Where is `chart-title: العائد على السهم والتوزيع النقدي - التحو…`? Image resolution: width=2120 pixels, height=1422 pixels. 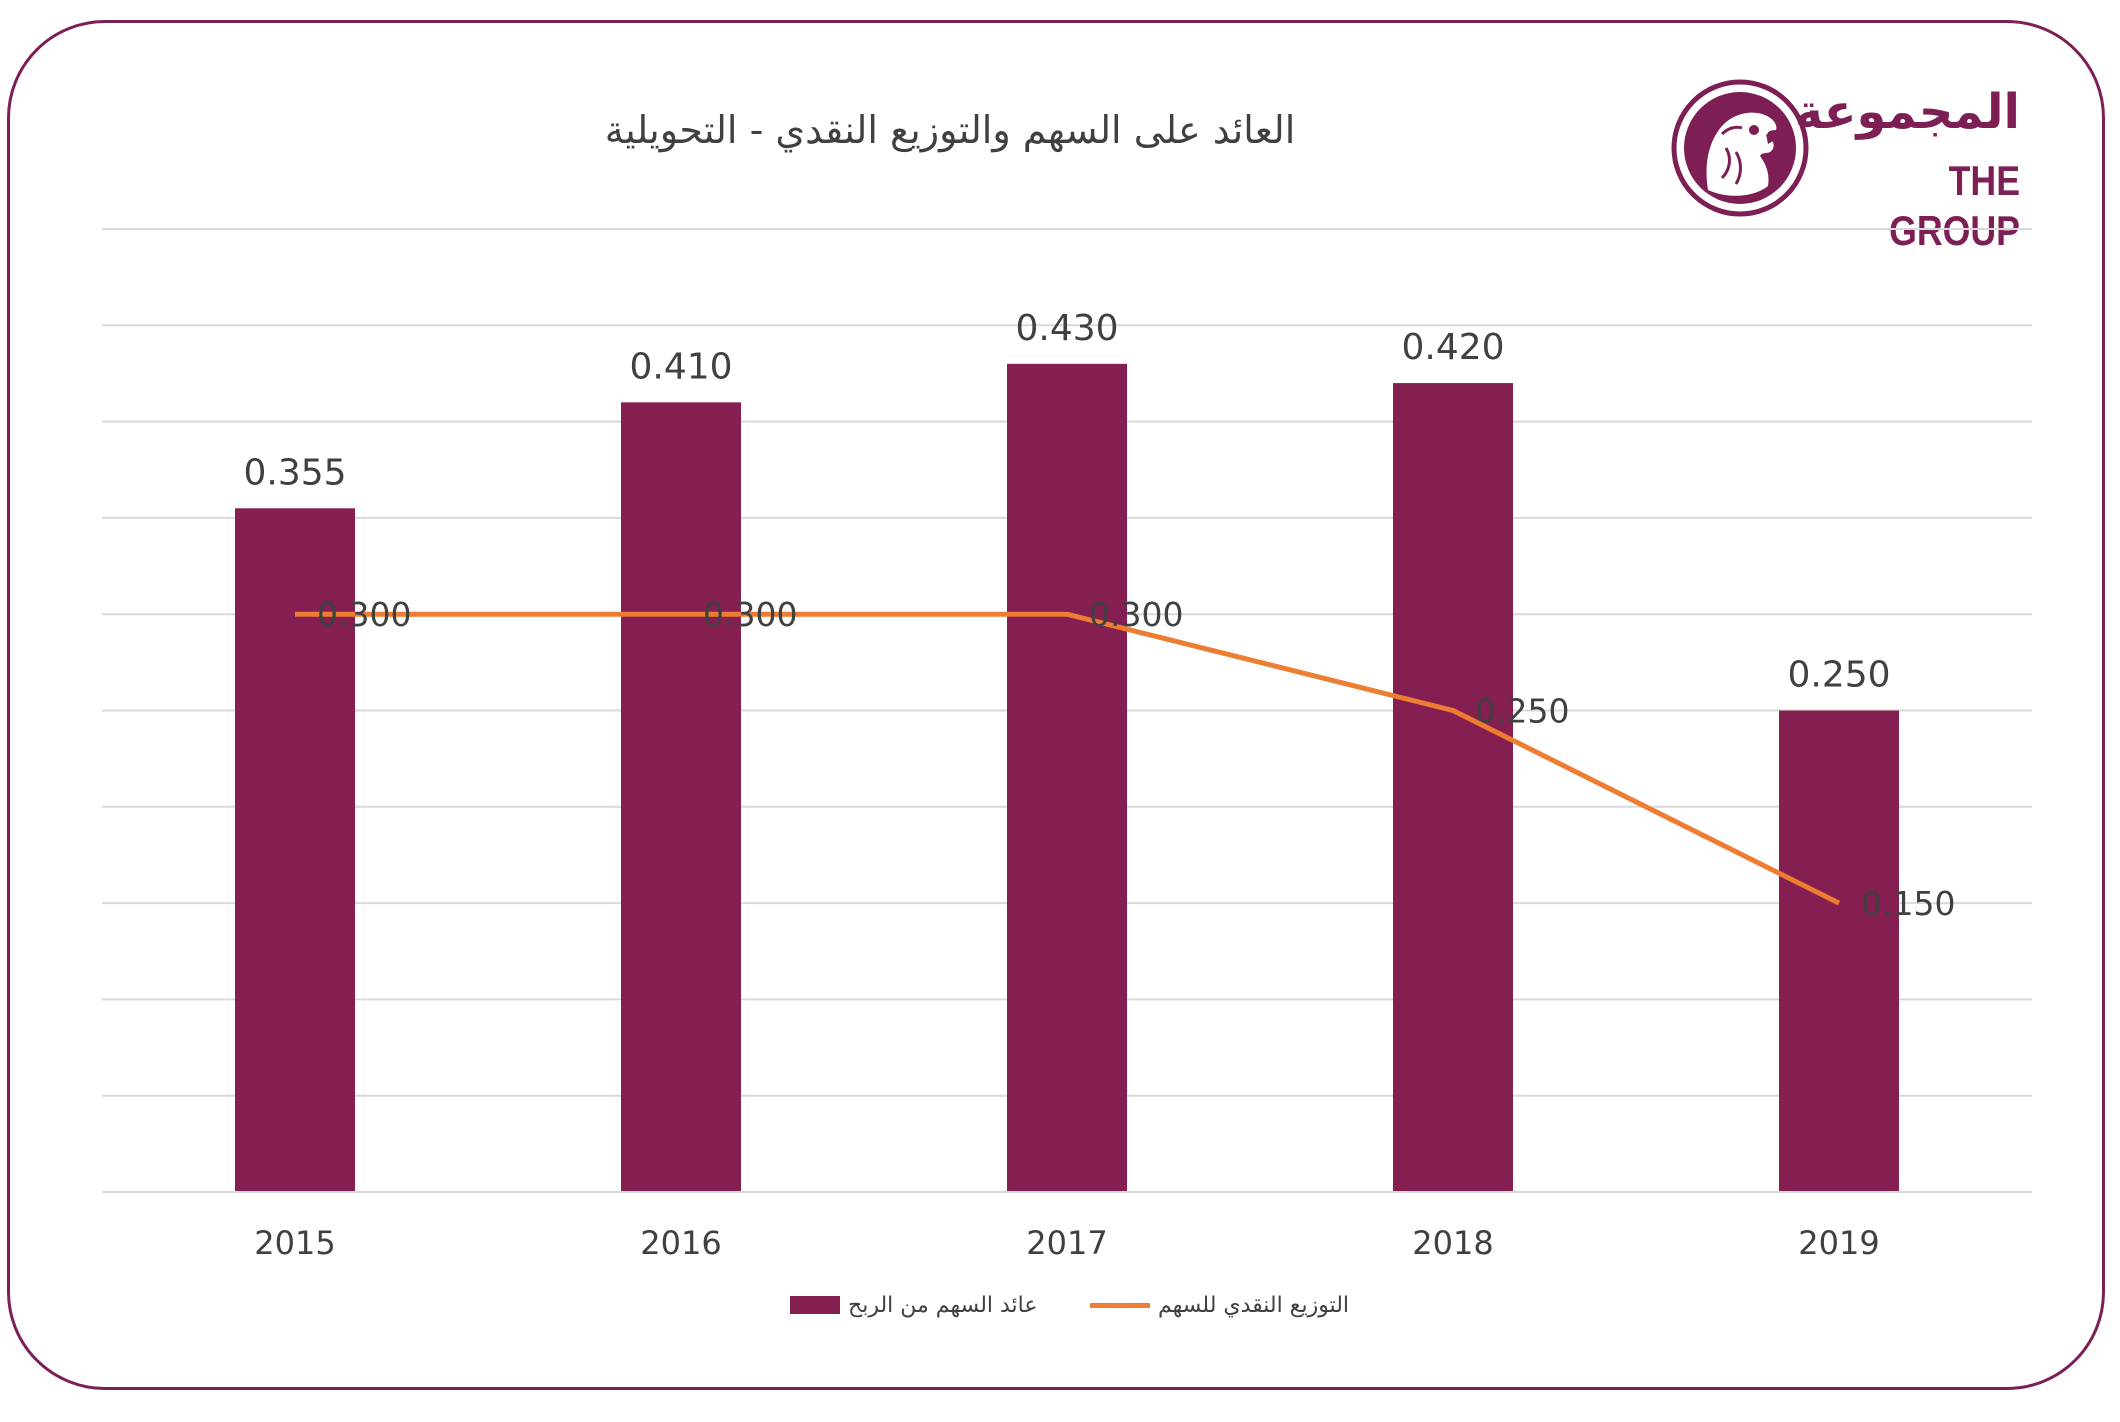 chart-title: العائد على السهم والتوزيع النقدي - التحو… is located at coordinates (950, 130).